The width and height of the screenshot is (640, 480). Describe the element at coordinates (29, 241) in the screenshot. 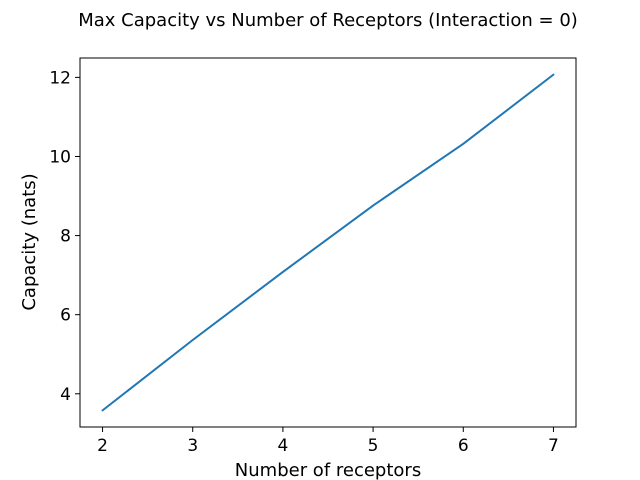

I see `y-axis-label: Capacity (nats)` at that location.